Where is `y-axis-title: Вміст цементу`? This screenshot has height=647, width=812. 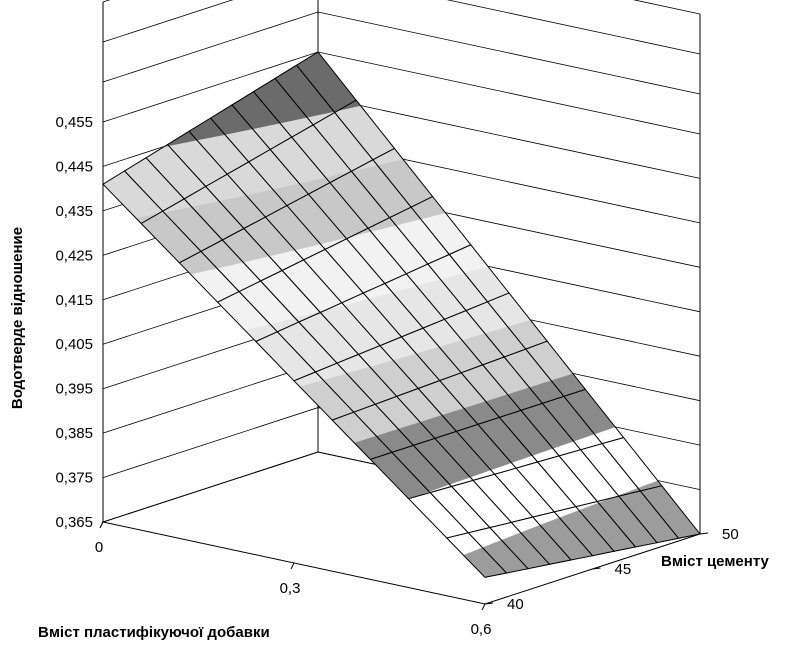 y-axis-title: Вміст цементу is located at coordinates (715, 561).